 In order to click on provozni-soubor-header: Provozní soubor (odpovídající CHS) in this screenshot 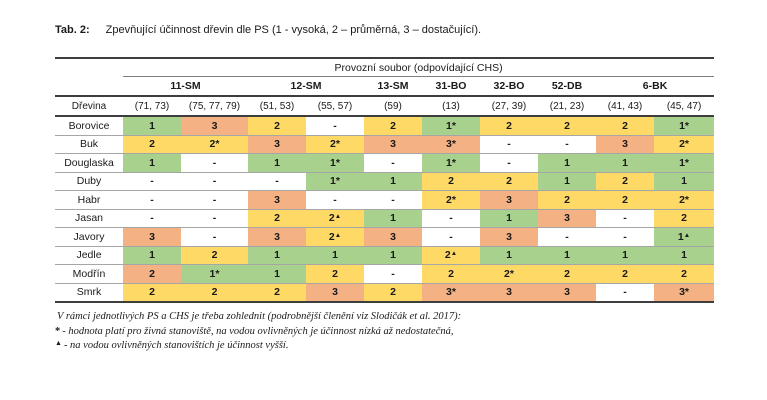, I will do `click(419, 67)`.